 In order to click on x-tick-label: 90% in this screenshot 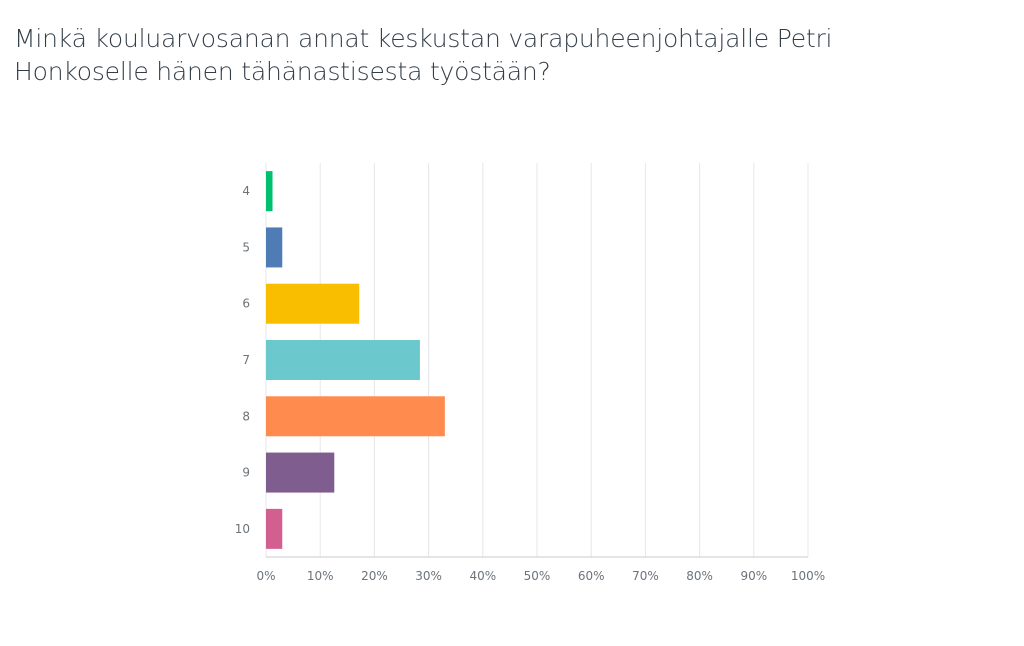, I will do `click(753, 576)`.